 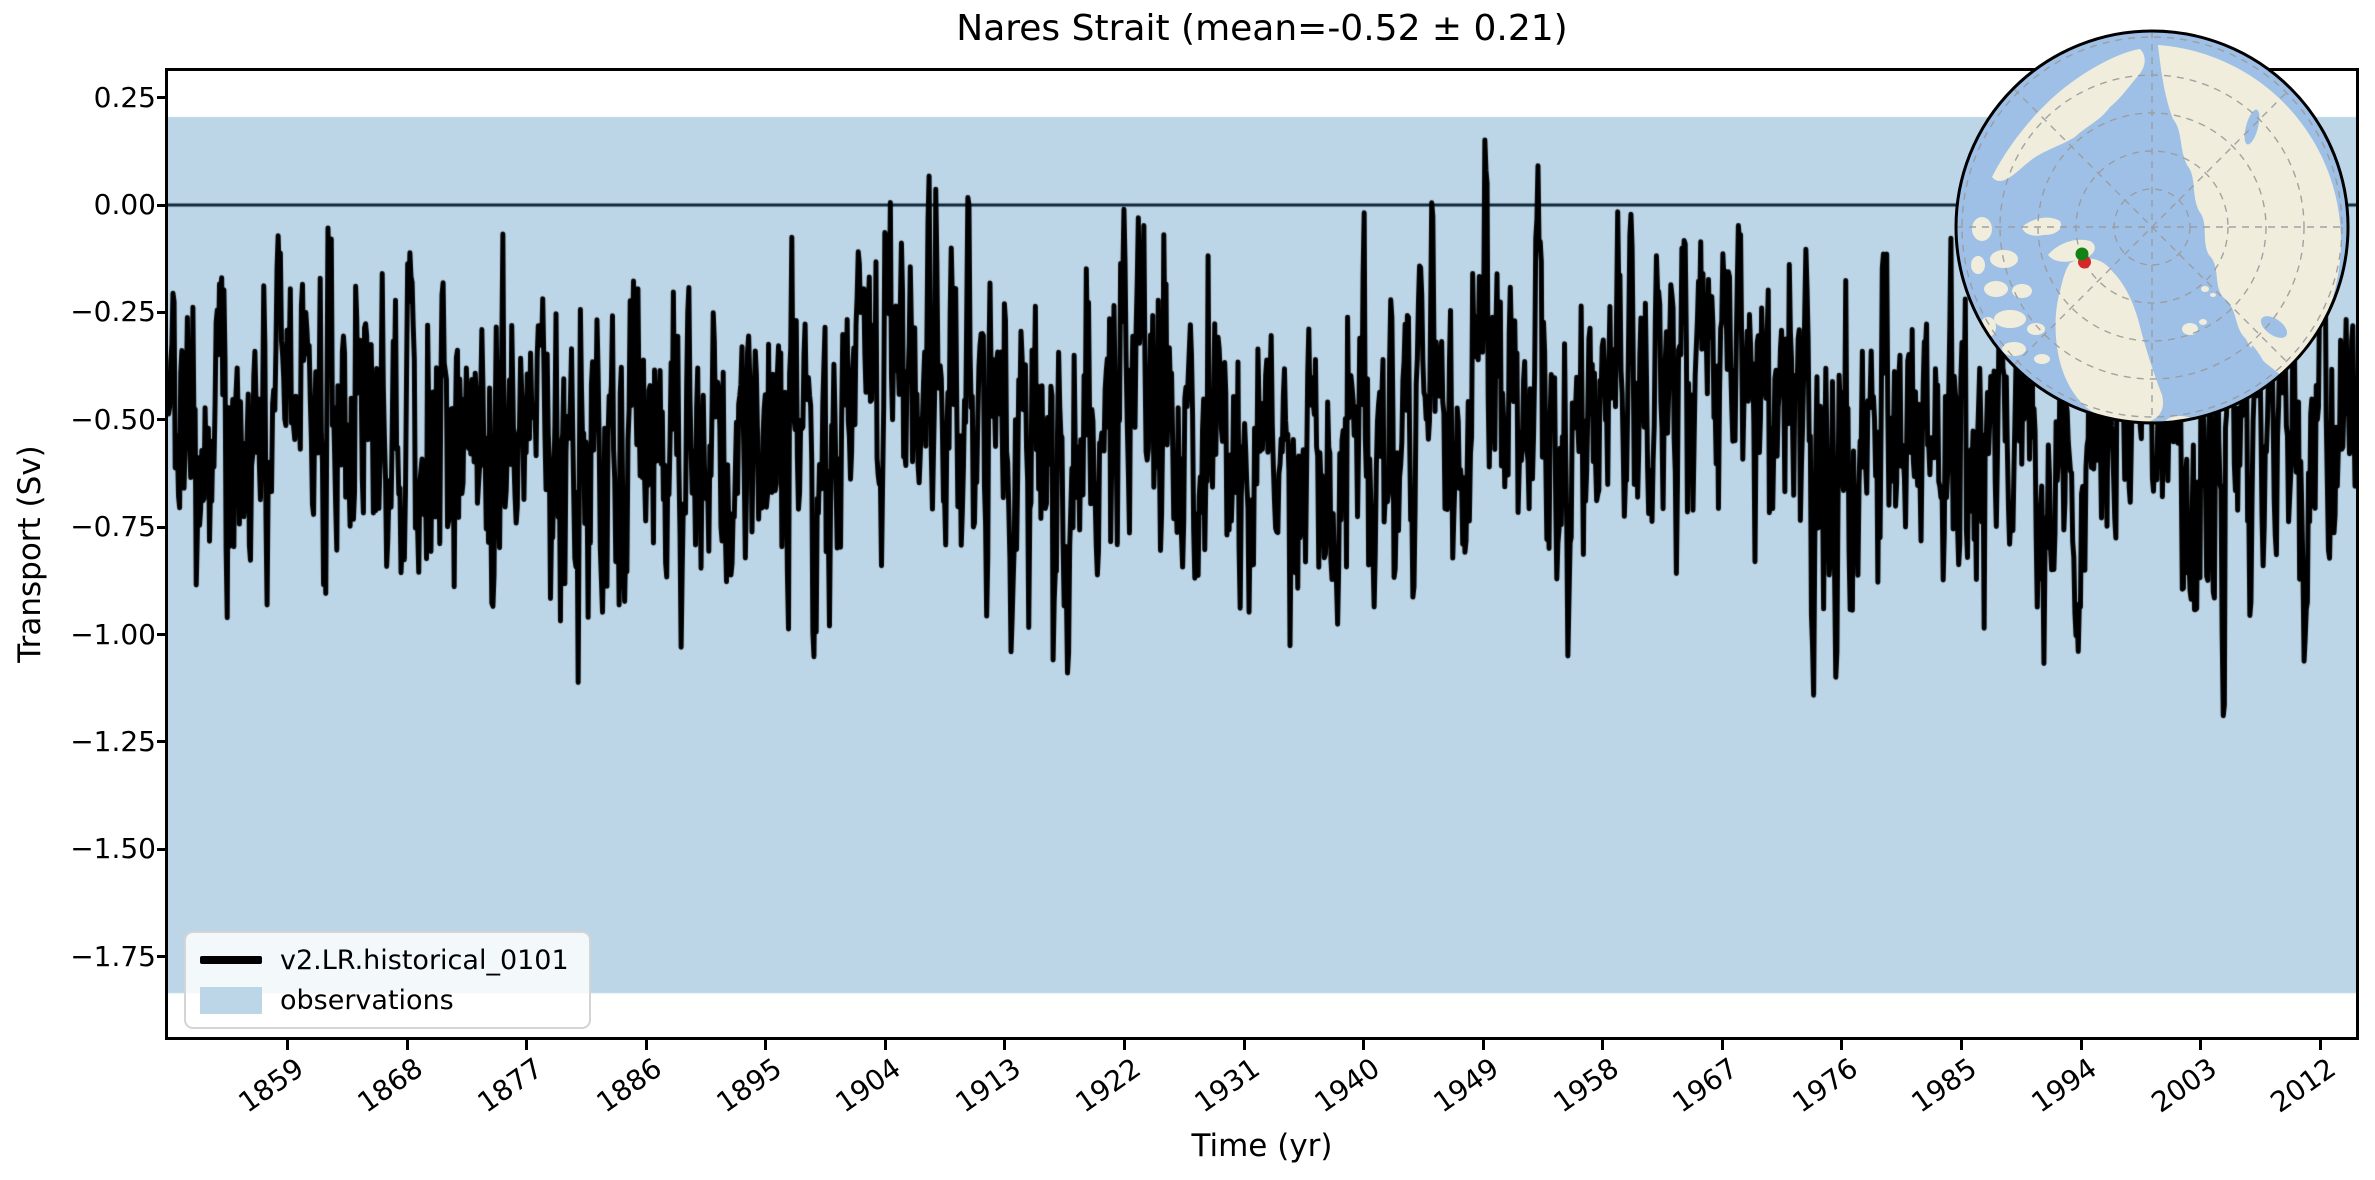 I want to click on legend-label: v2.LR.historical_0101, so click(x=424, y=960).